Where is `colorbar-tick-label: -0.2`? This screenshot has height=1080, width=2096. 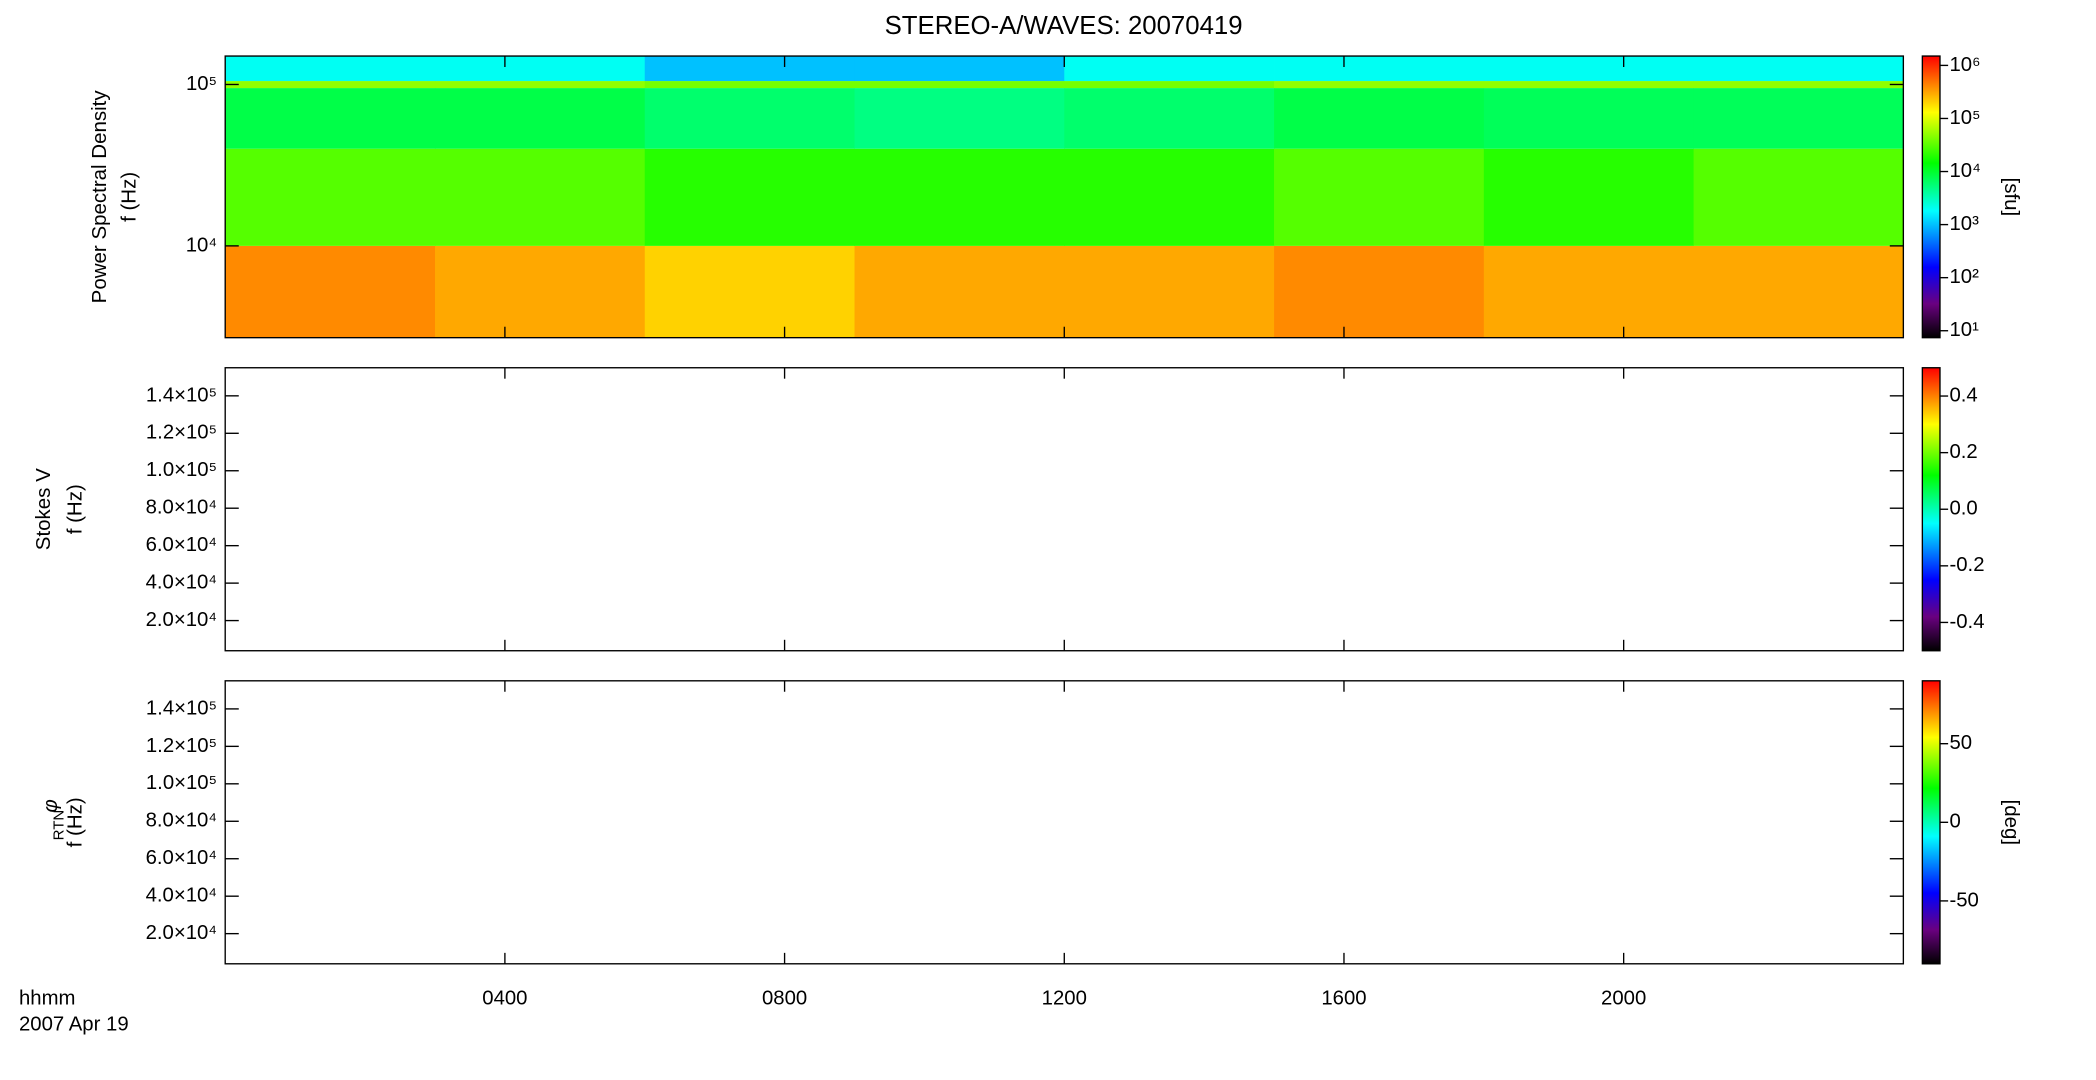 colorbar-tick-label: -0.2 is located at coordinates (1966, 565).